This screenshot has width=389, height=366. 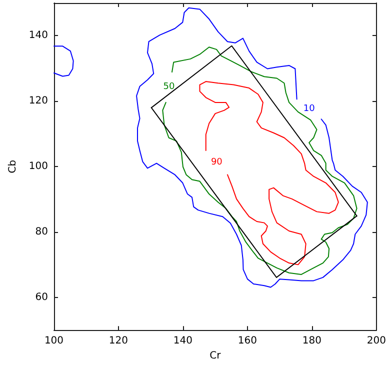 What do you see at coordinates (248, 341) in the screenshot?
I see `x-tick-label: 160` at bounding box center [248, 341].